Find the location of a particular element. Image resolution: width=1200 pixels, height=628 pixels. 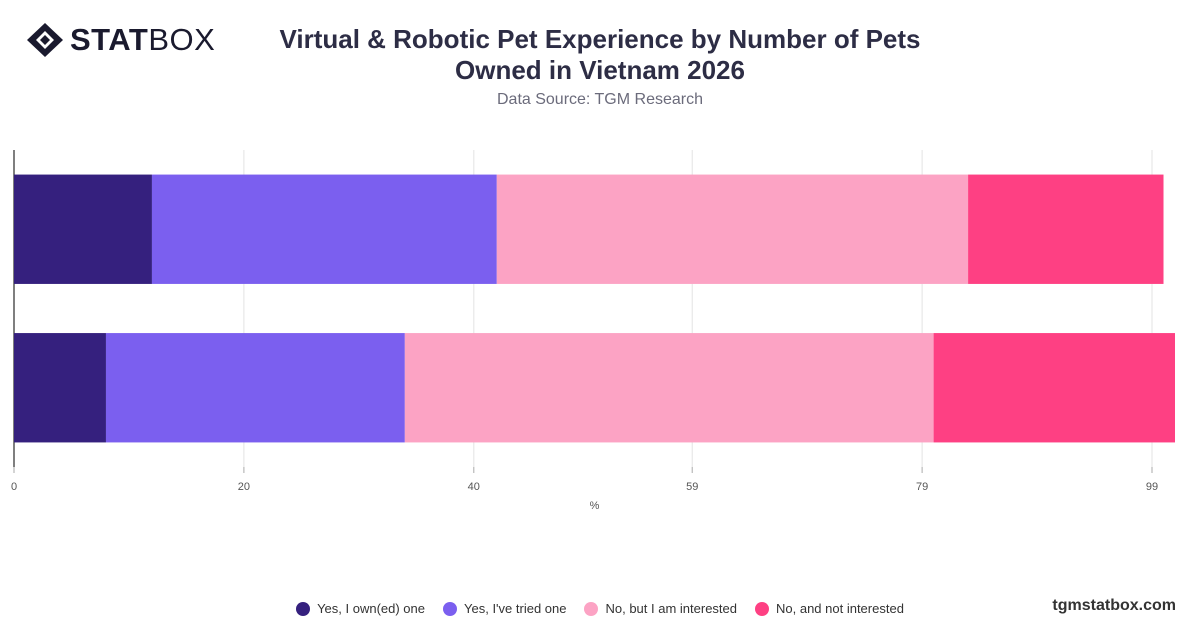

x-axis-label: % is located at coordinates (595, 506).